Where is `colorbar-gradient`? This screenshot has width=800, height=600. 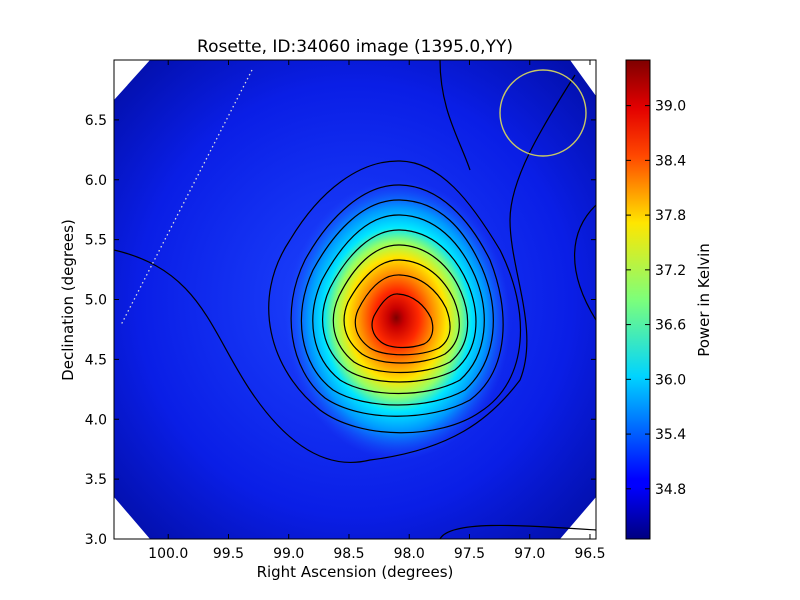 colorbar-gradient is located at coordinates (638, 299).